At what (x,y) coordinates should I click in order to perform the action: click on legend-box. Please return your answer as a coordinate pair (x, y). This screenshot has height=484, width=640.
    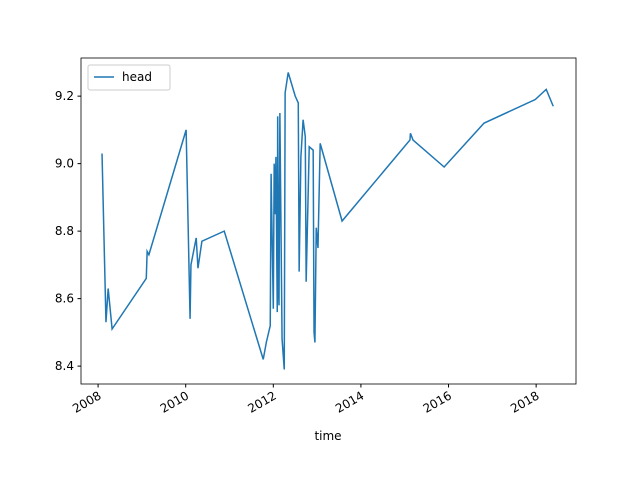
    Looking at the image, I should click on (129, 77).